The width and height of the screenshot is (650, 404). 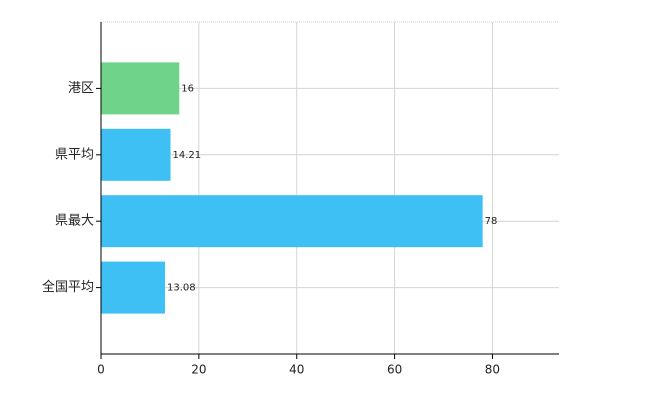 I want to click on x-tick-label: 80, so click(x=492, y=370).